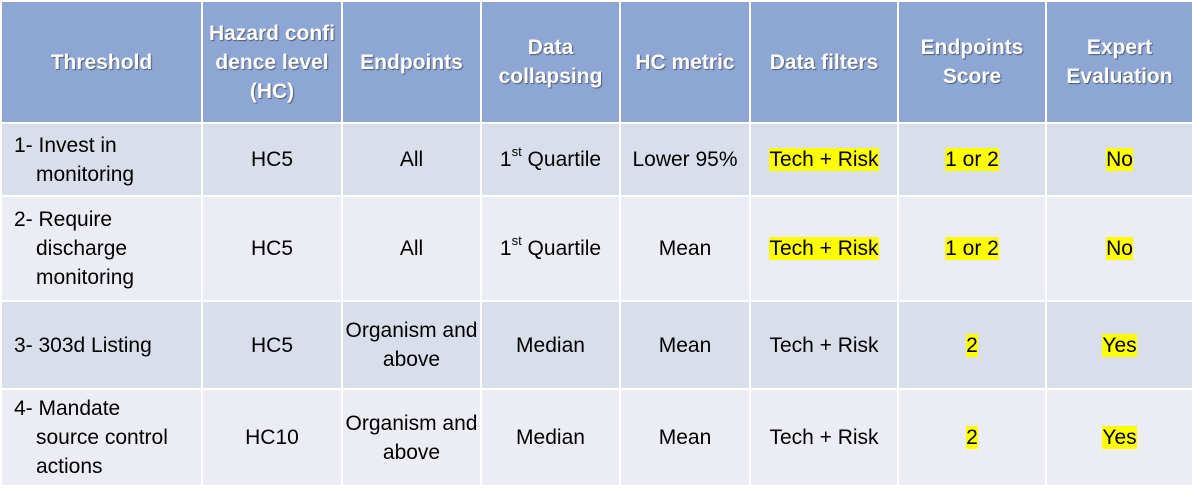 The image size is (1192, 493). I want to click on header-hazard-confidence: Hazard confidence level (HC), so click(272, 62).